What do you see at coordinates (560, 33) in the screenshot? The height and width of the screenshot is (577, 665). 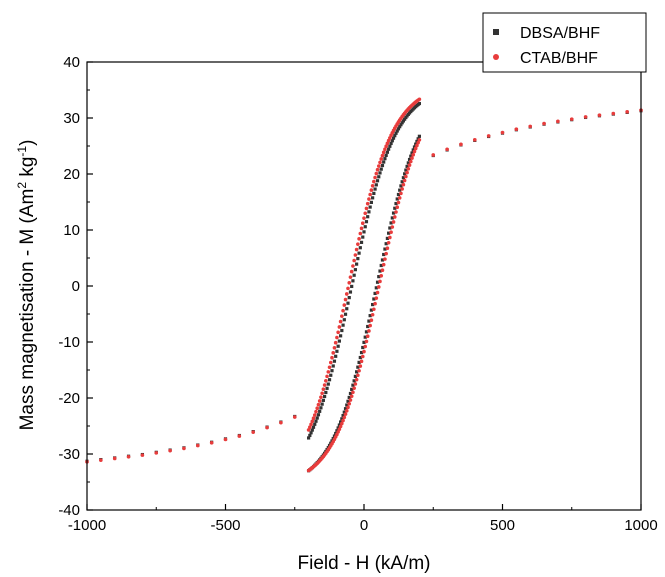 I see `legend-label: DBSA/BHF` at bounding box center [560, 33].